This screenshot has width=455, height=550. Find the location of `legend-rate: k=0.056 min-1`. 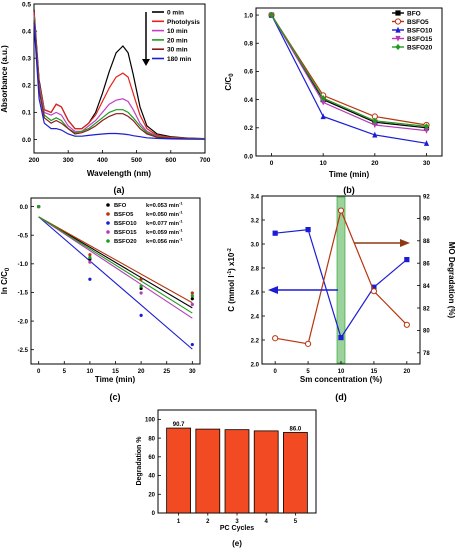

legend-rate: k=0.056 min-1 is located at coordinates (164, 241).